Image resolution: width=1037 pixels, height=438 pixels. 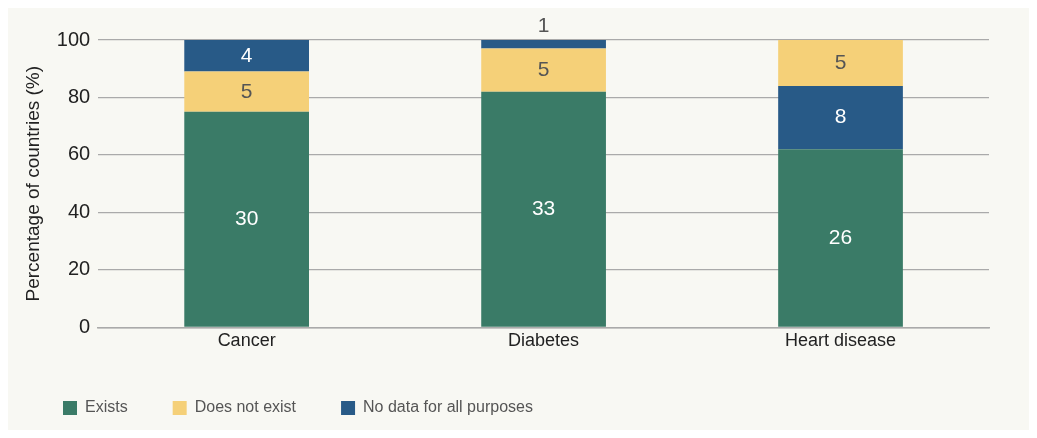 I want to click on y-tick-label: 40, so click(x=79, y=210).